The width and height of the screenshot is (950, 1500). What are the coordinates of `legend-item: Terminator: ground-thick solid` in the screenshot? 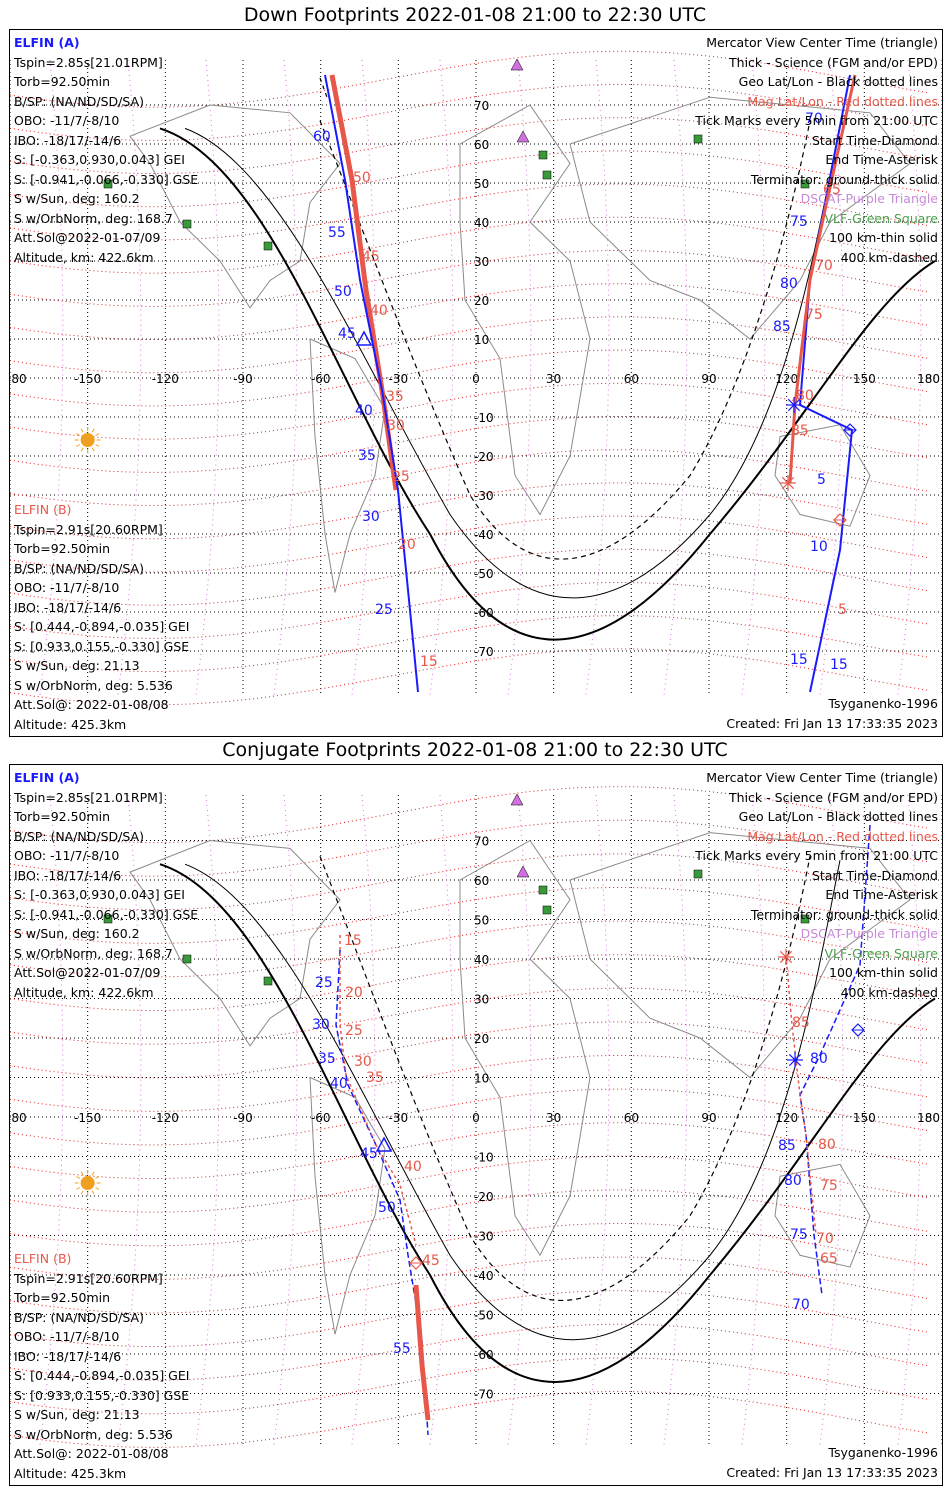 It's located at (844, 914).